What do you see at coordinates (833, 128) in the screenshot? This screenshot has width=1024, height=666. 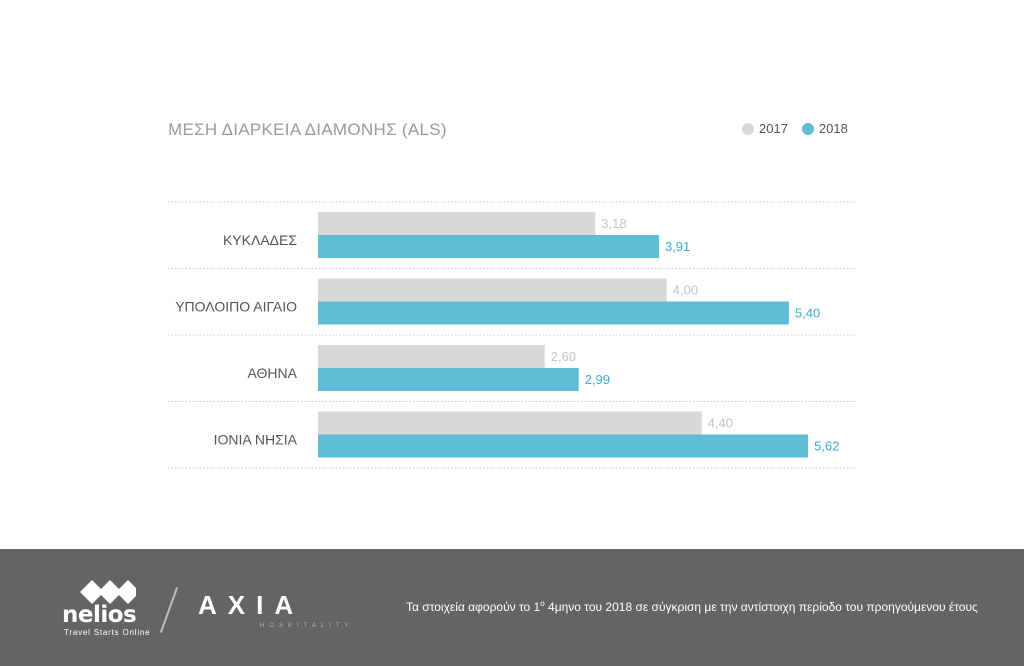 I see `legend-label-2018: 2018` at bounding box center [833, 128].